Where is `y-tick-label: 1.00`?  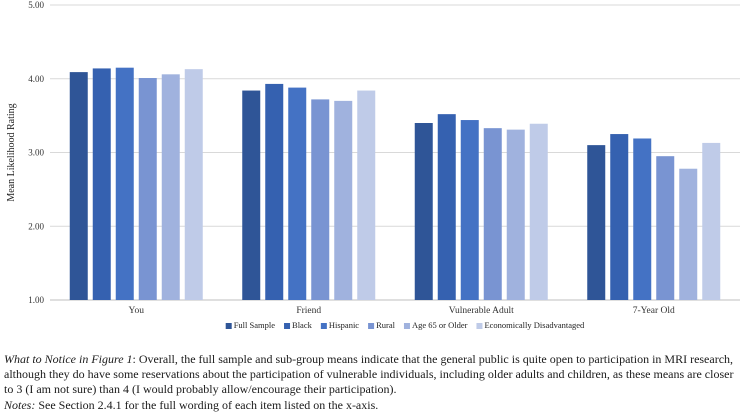
y-tick-label: 1.00 is located at coordinates (36, 300).